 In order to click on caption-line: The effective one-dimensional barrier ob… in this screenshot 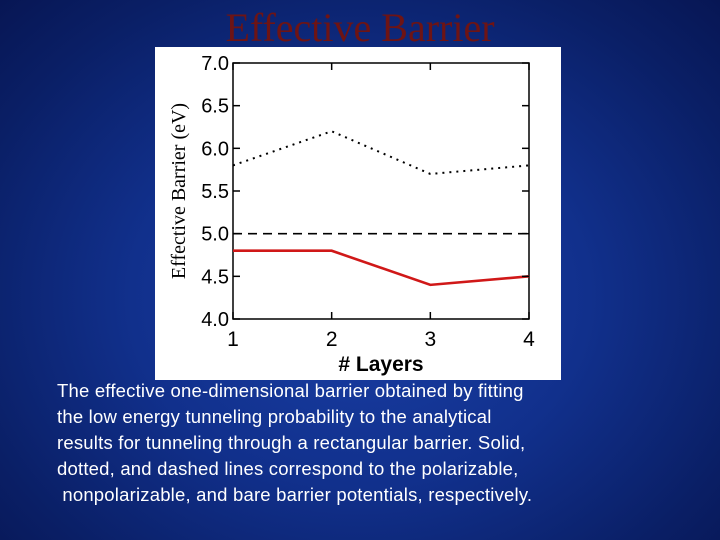, I will do `click(290, 390)`.